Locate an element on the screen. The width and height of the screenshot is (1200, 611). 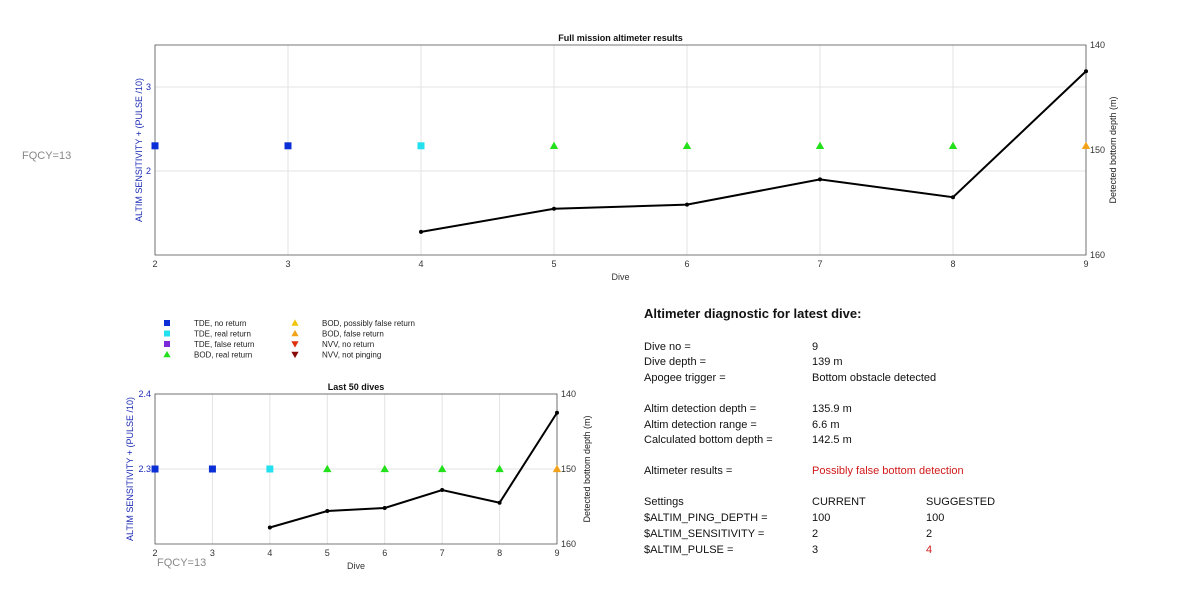
legend-label: TDE, real return is located at coordinates (222, 334).